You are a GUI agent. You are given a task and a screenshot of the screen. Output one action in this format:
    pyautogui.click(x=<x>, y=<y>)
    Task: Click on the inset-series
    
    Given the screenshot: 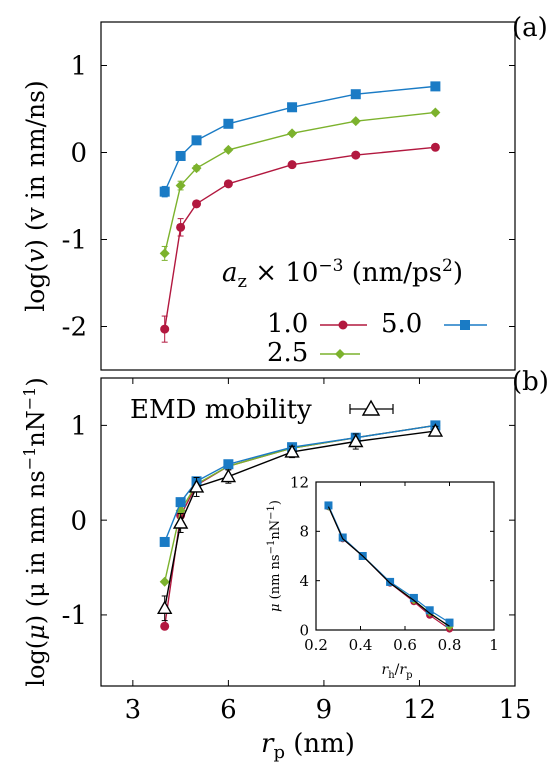 What is the action you would take?
    pyautogui.click(x=389, y=567)
    